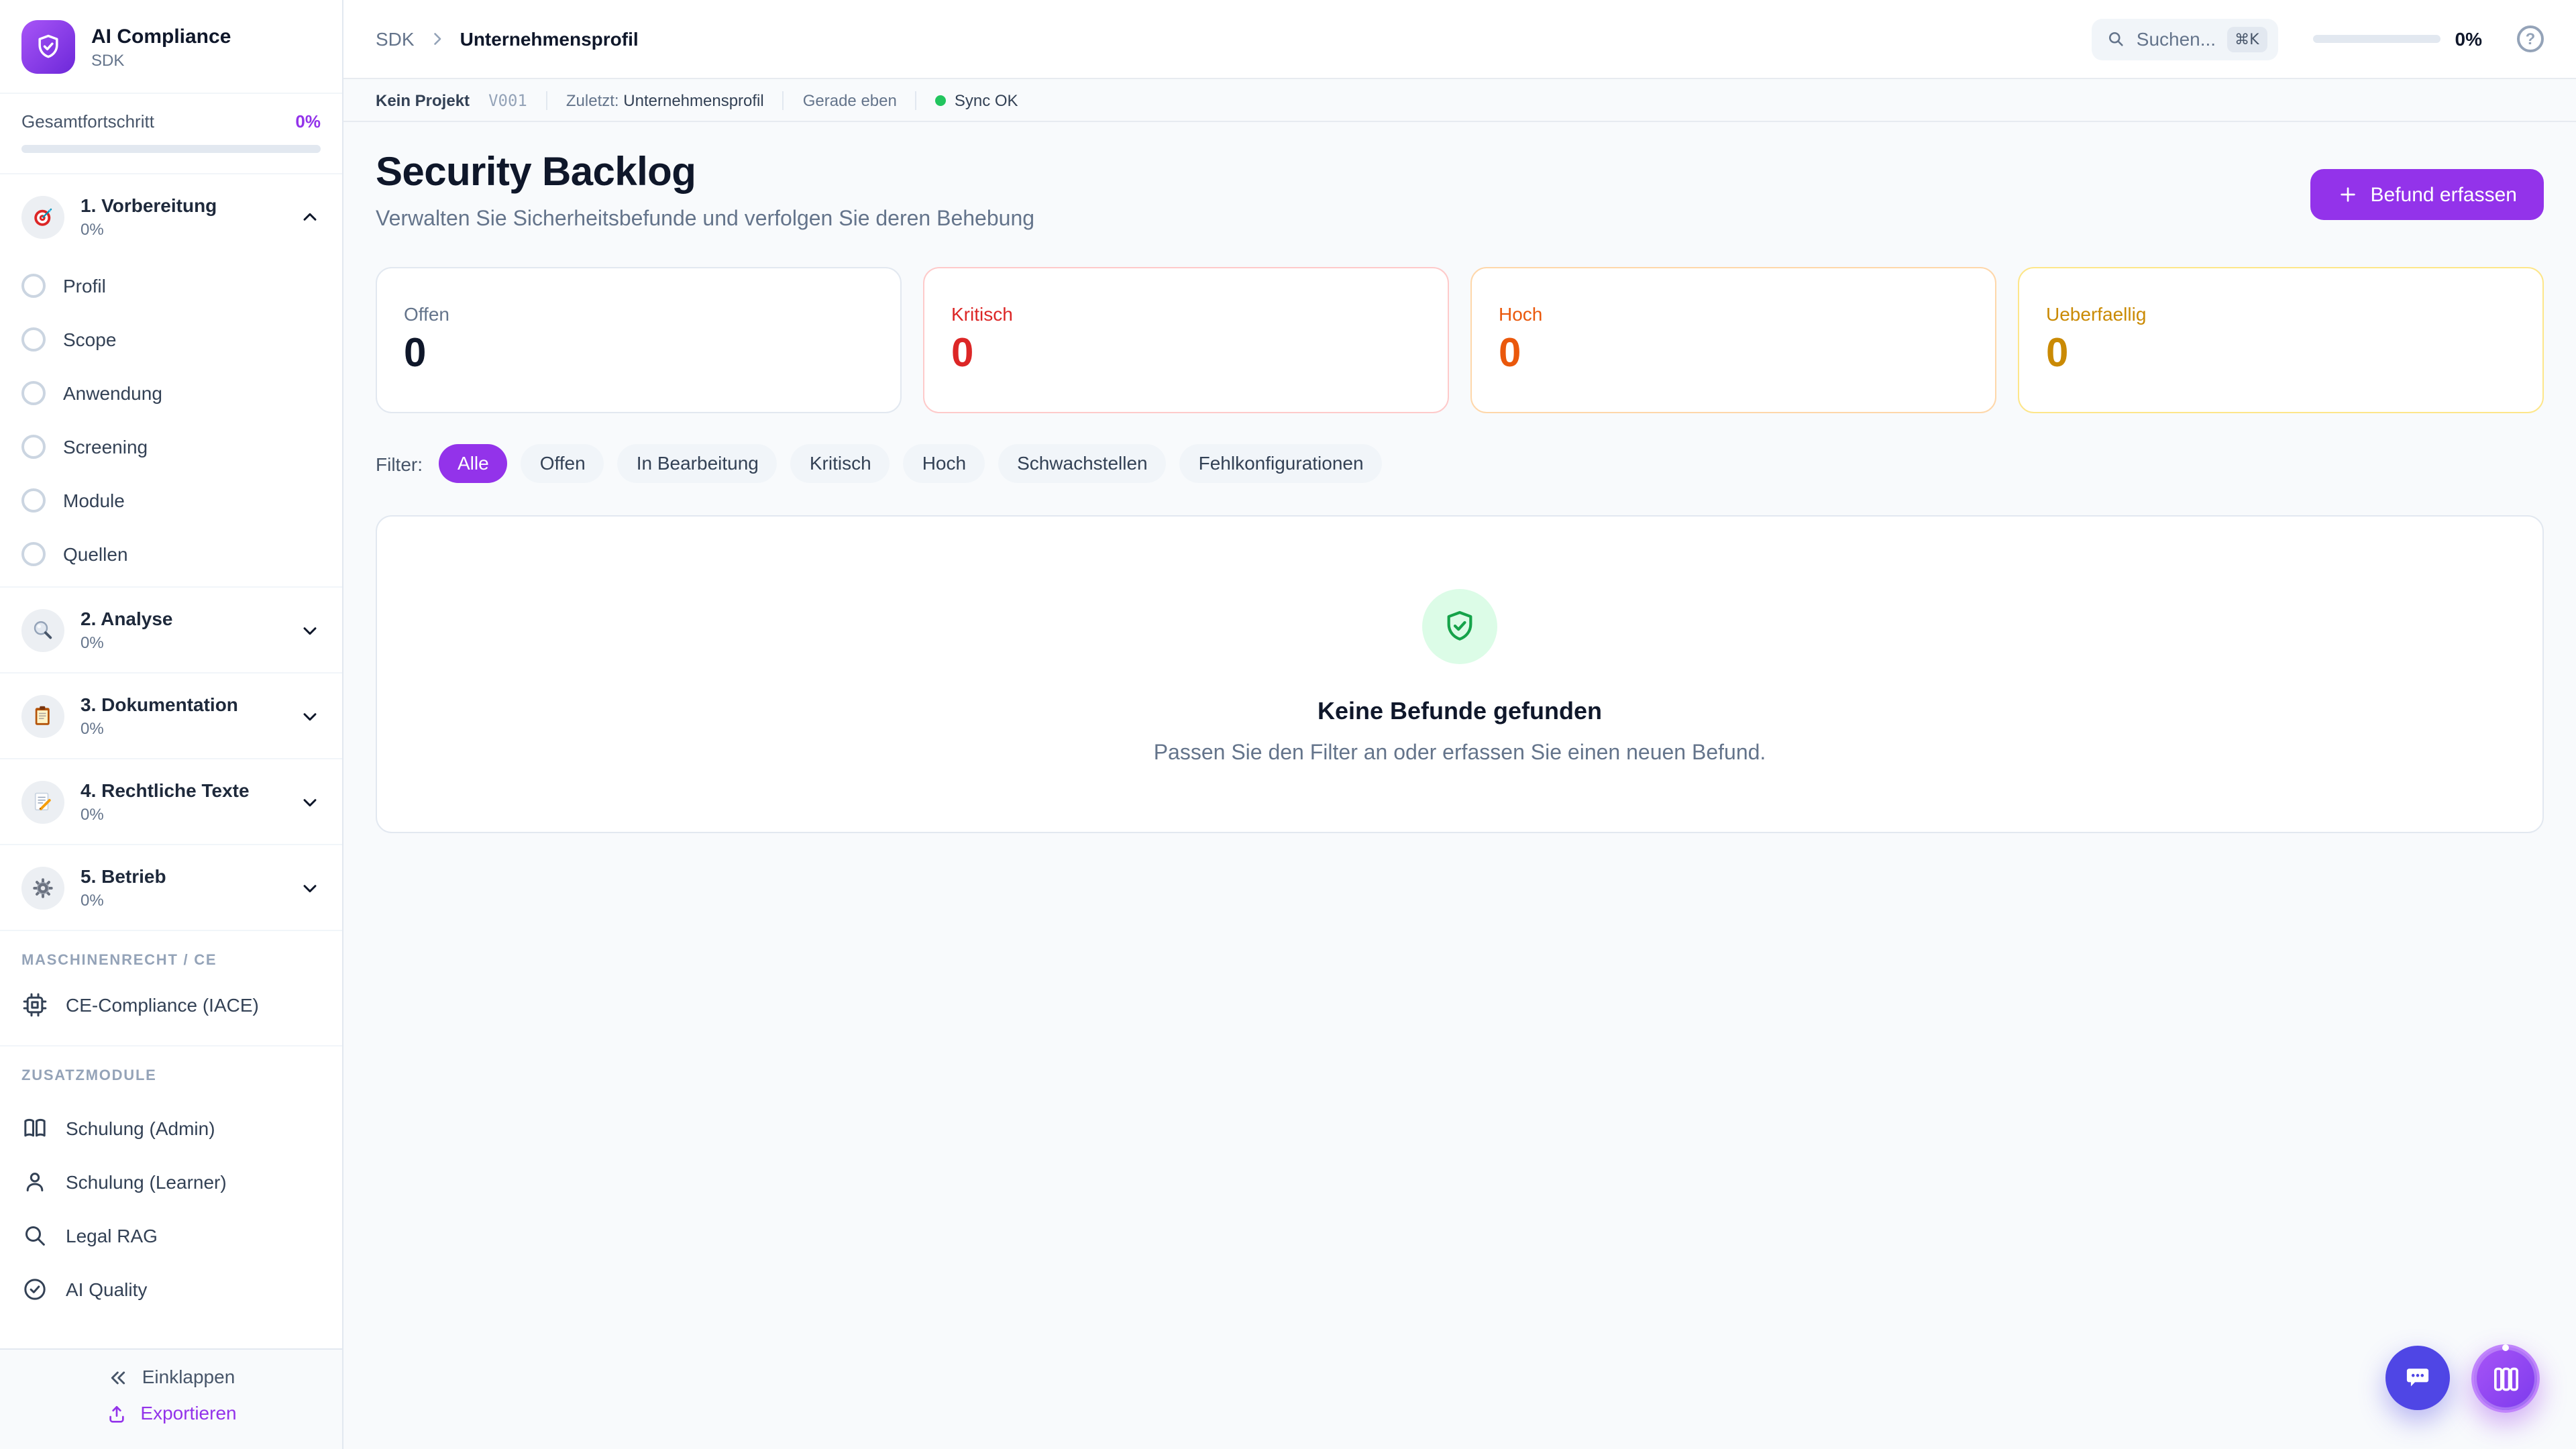 This screenshot has height=1449, width=2576. What do you see at coordinates (916, 100) in the screenshot?
I see `divider` at bounding box center [916, 100].